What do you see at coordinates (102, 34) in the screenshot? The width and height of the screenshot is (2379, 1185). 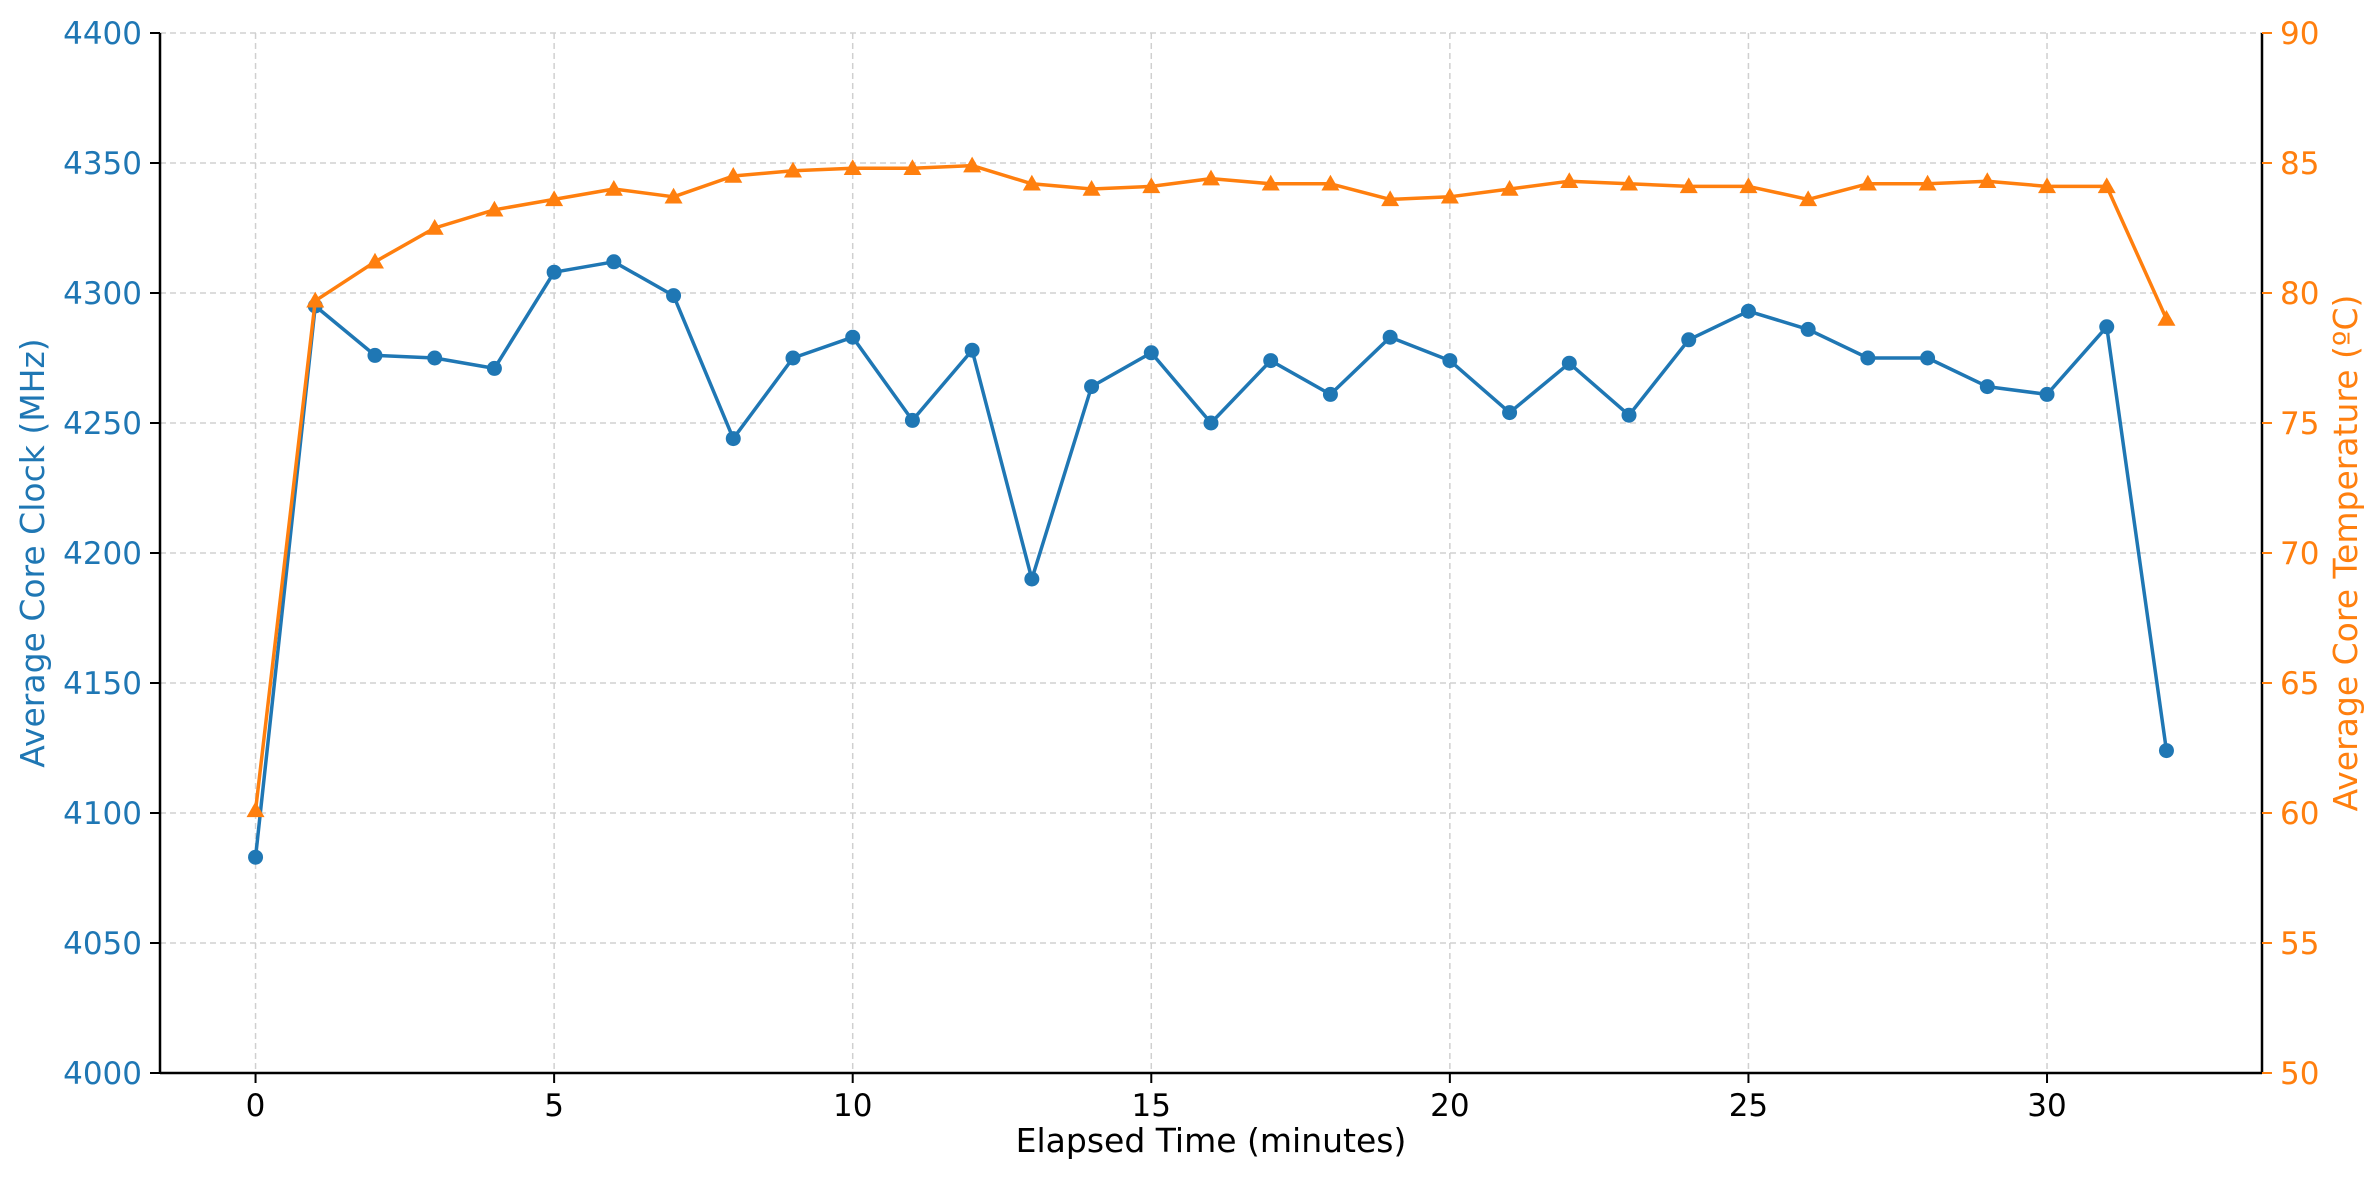 I see `left-y-tick-label: 4400` at bounding box center [102, 34].